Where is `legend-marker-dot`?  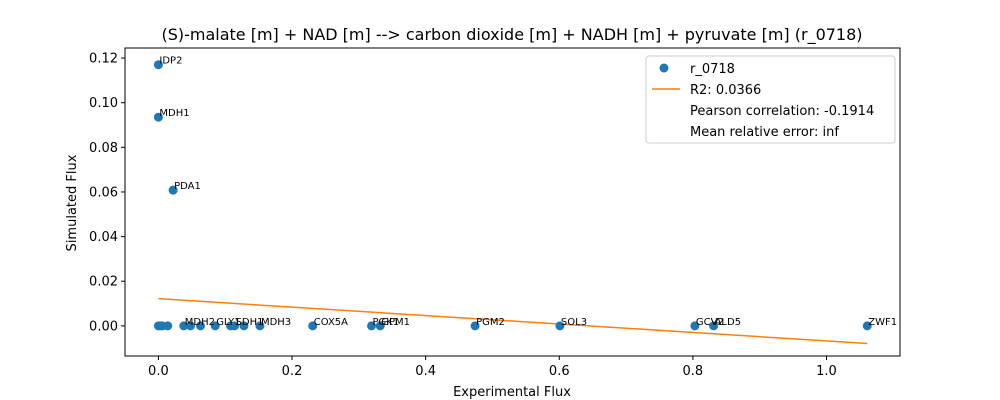
legend-marker-dot is located at coordinates (664, 68).